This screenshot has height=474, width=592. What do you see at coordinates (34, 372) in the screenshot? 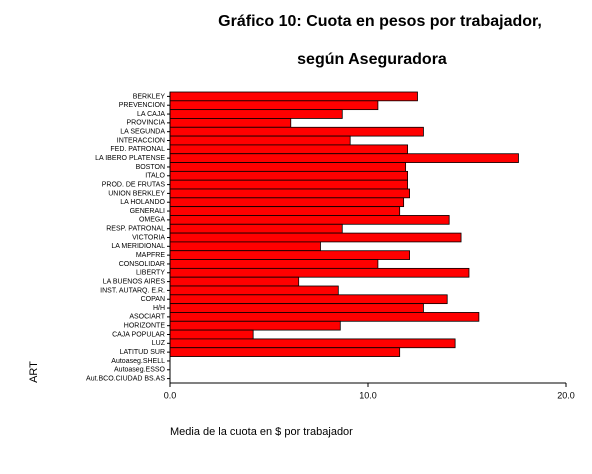
I see `y-axis-label: ART` at bounding box center [34, 372].